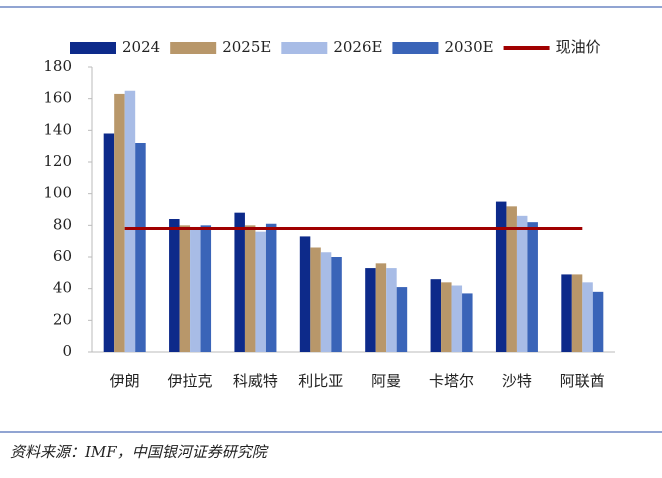  Describe the element at coordinates (578, 47) in the screenshot. I see `legend-label: 现油价` at that location.